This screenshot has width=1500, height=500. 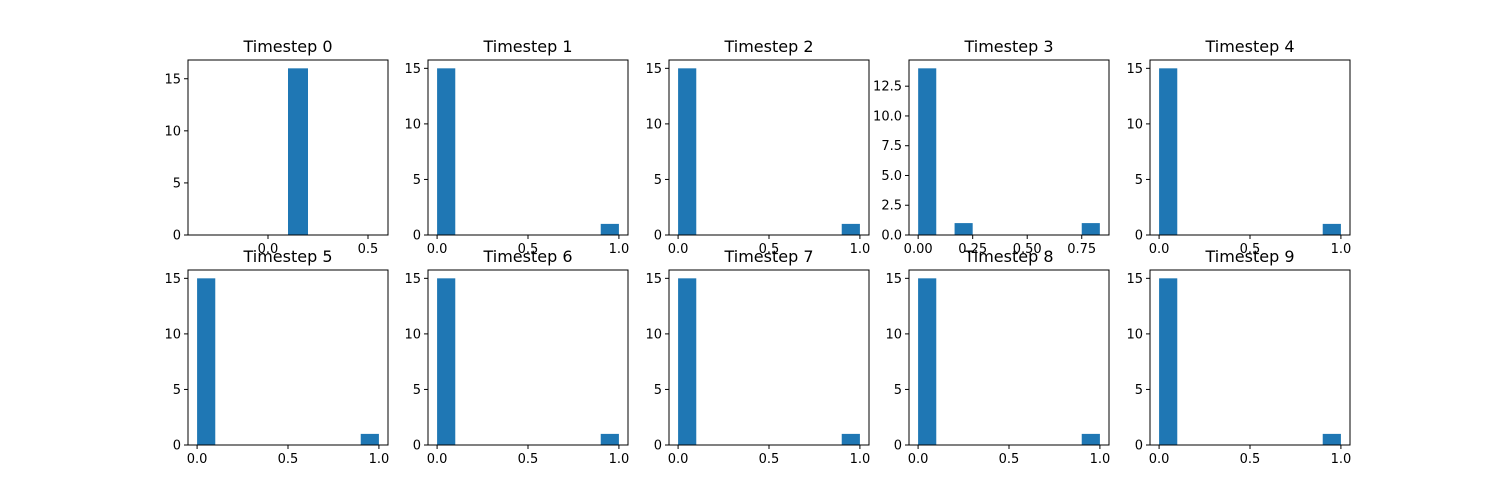 What do you see at coordinates (287, 256) in the screenshot?
I see `subplot-title: Timestep 5` at bounding box center [287, 256].